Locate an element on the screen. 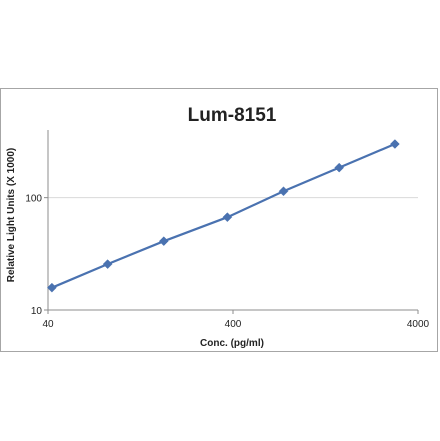 The width and height of the screenshot is (440, 441). x-axis-label: Conc. (pg/ml) is located at coordinates (232, 343).